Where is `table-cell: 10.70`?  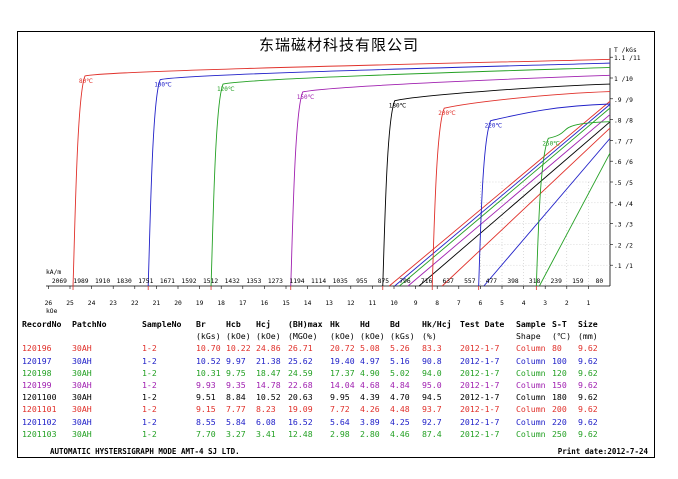
table-cell: 10.70 is located at coordinates (208, 348).